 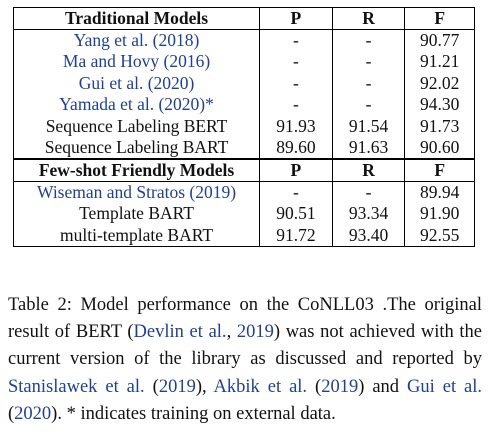 I want to click on model-name-cell: Yamada et al. (2020)*, so click(x=136, y=105).